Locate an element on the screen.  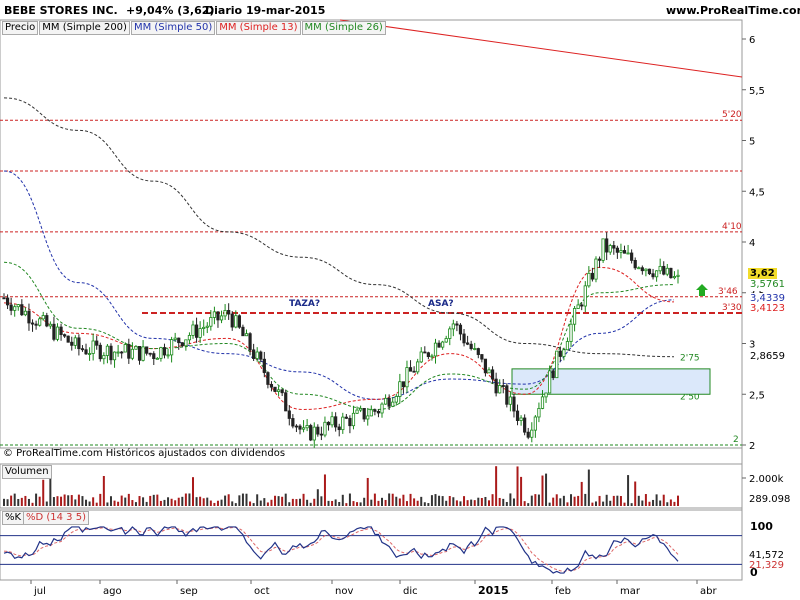
stoch-k-label: %K is located at coordinates (13, 518).